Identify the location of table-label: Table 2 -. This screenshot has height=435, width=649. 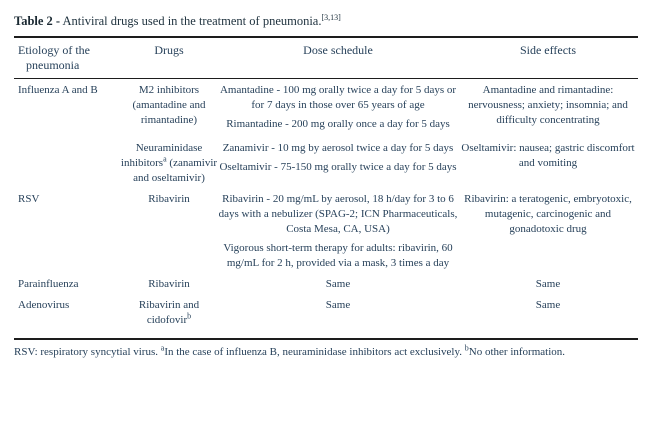
(37, 21).